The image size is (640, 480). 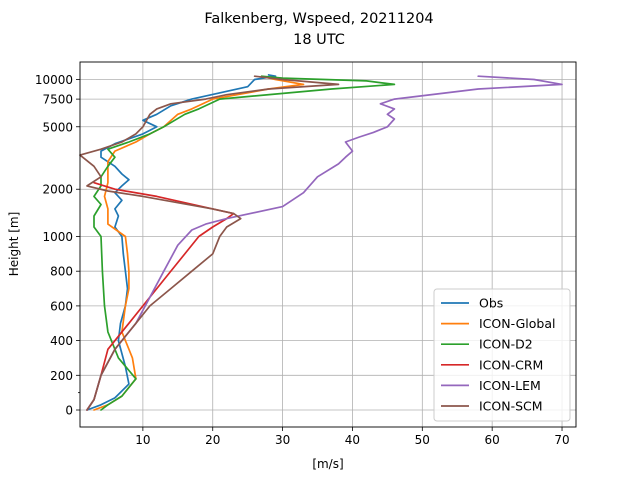 I want to click on x-axis-ticks: 10 20 30 40 50 60 70, so click(x=352, y=437).